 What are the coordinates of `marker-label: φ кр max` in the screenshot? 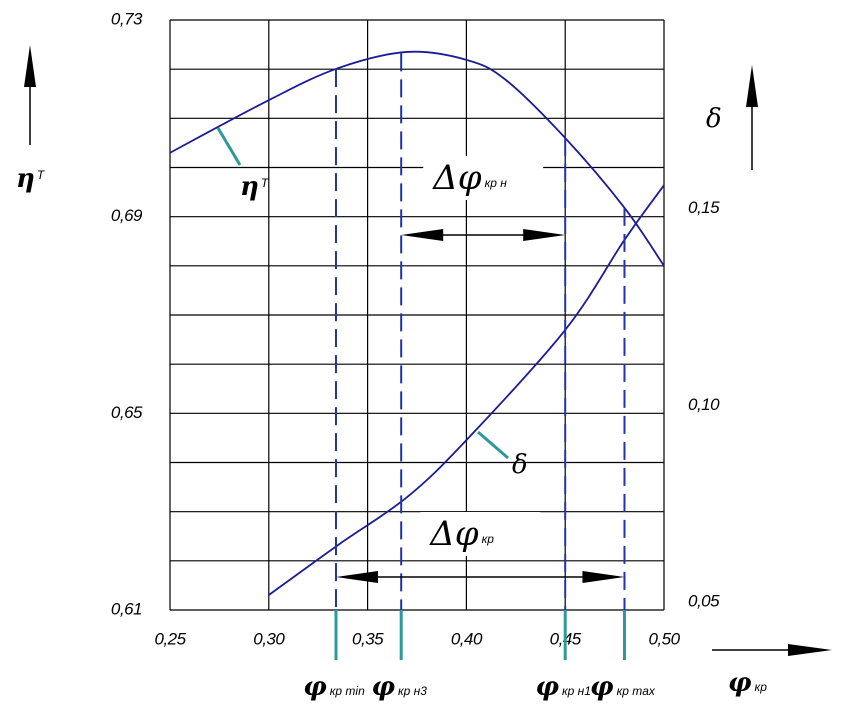 It's located at (623, 687).